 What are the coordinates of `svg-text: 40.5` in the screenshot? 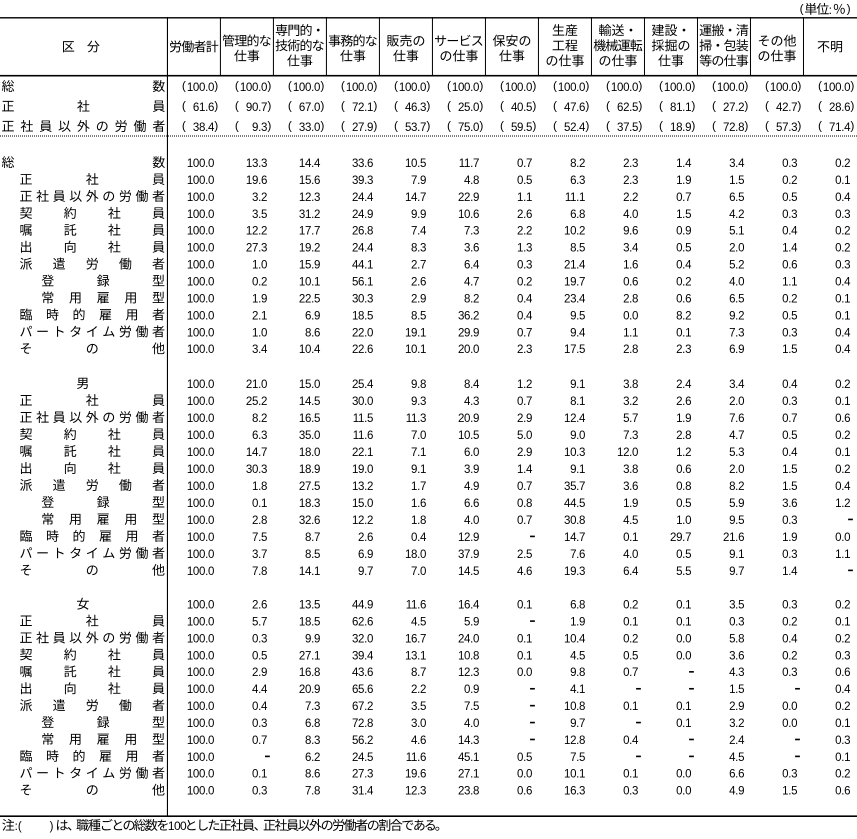 It's located at (521, 108).